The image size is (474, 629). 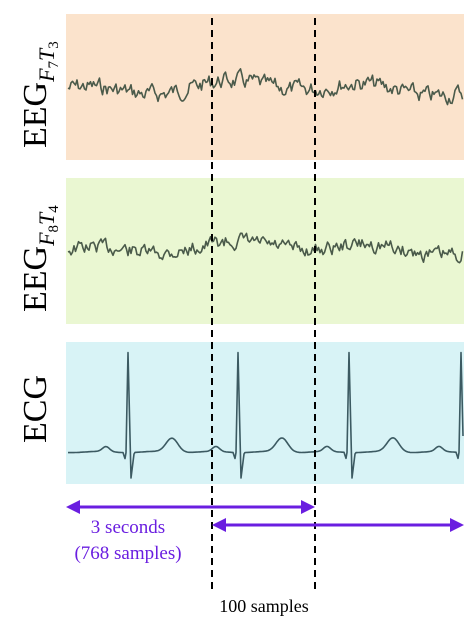 I want to click on window-label-samples: (768 samples), so click(x=127, y=553).